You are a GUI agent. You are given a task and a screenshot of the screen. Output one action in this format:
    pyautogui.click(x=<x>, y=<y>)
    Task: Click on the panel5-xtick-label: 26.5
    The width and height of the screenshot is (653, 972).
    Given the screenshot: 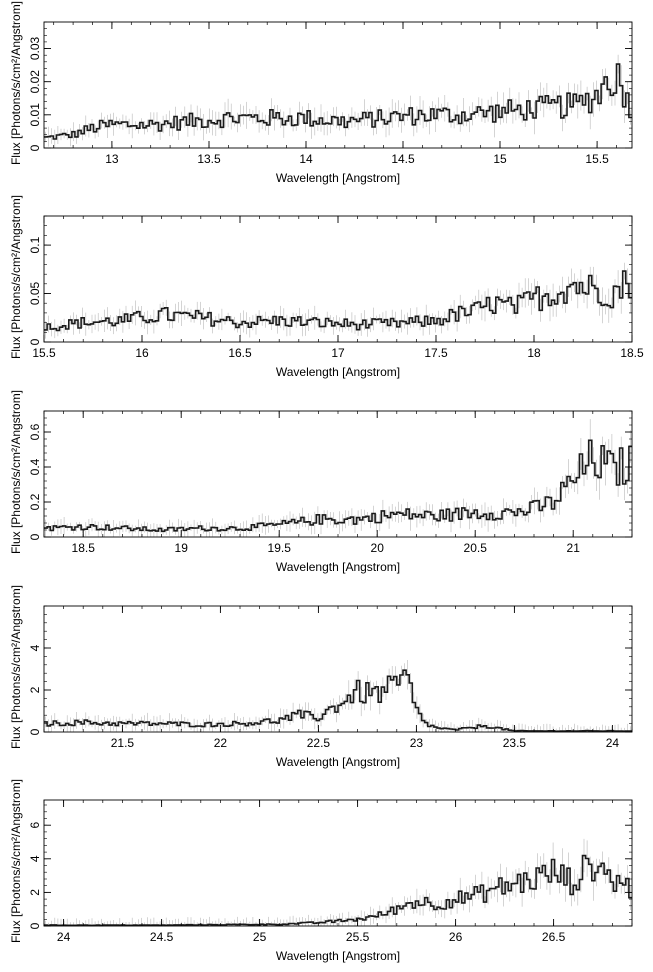 What is the action you would take?
    pyautogui.click(x=554, y=937)
    